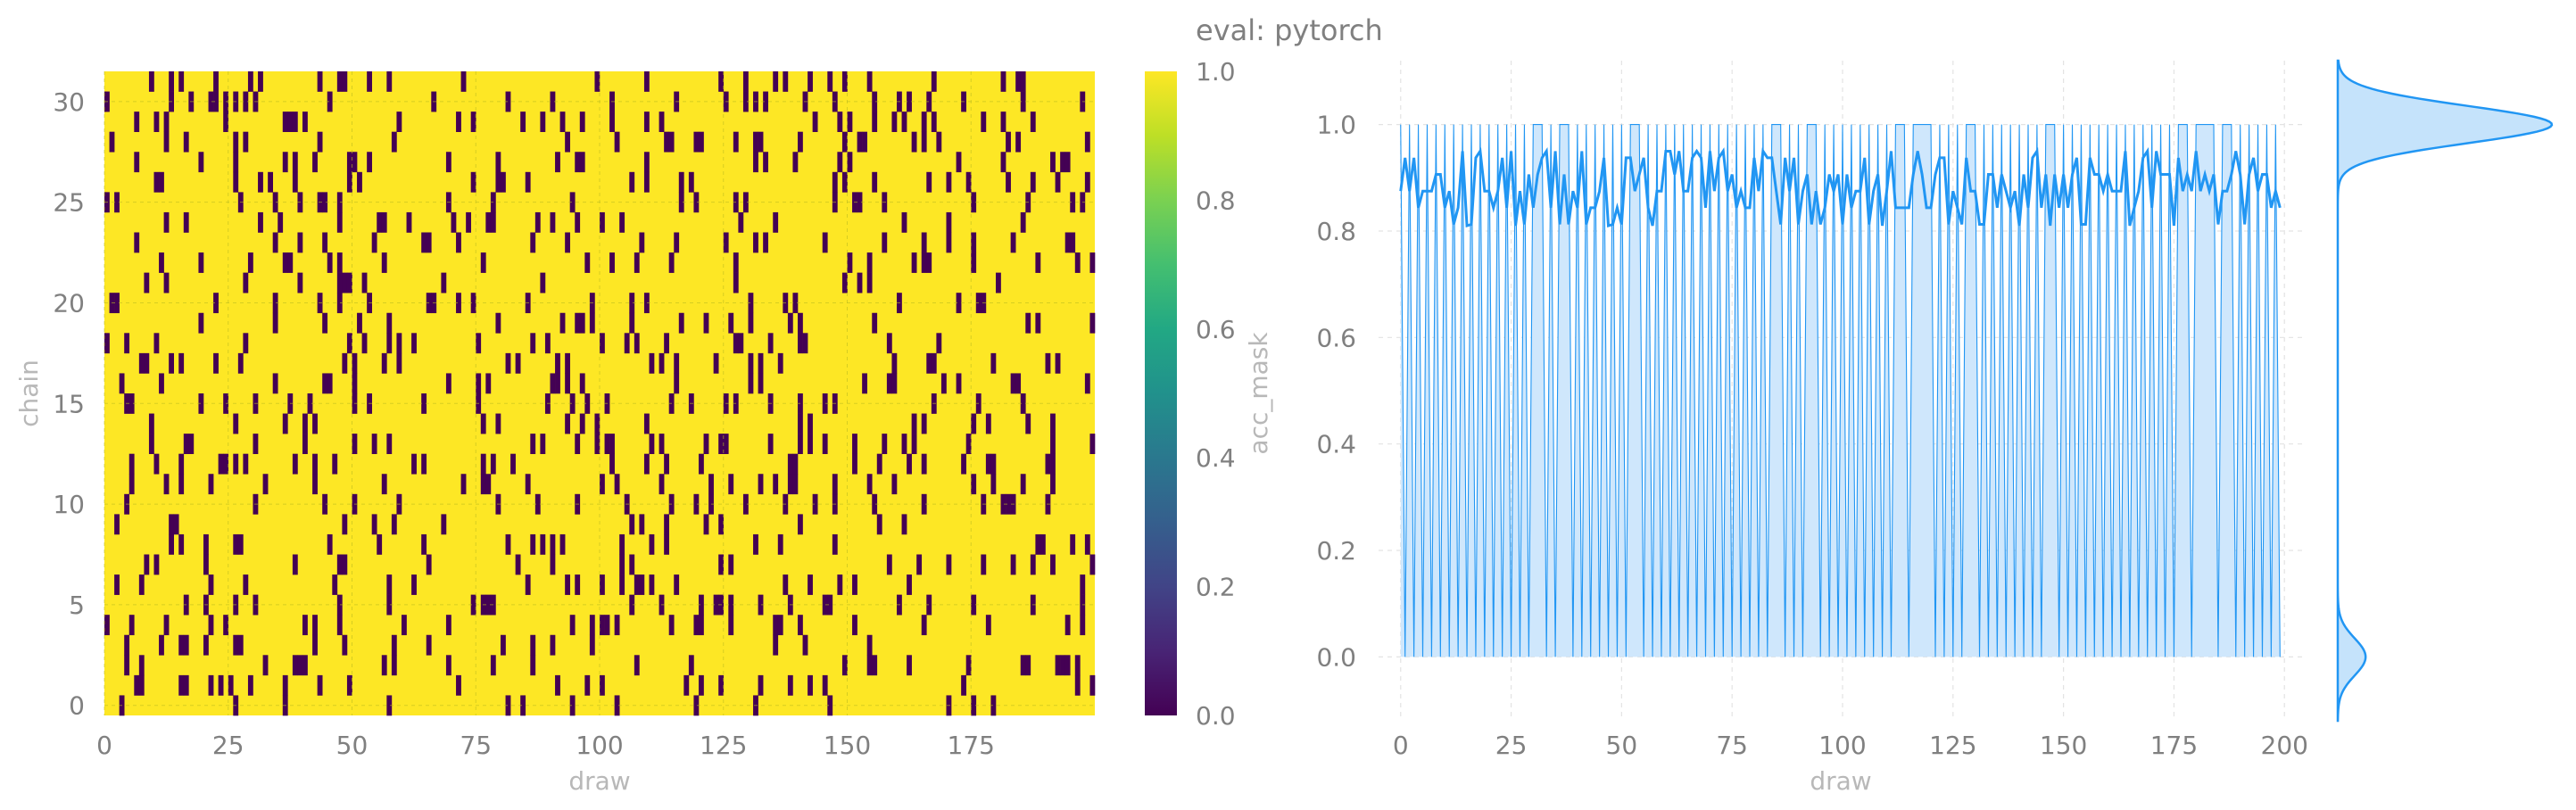  I want to click on heatmap-x-tick-label: 25, so click(228, 745).